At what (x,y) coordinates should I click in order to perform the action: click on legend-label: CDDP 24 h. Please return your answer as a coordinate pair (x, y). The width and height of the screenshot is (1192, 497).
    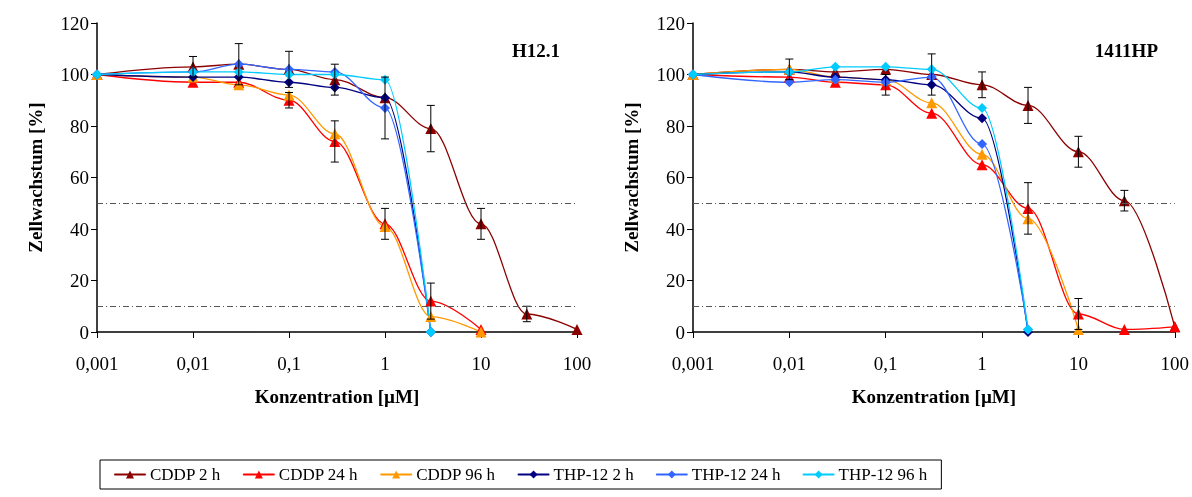
    Looking at the image, I should click on (318, 474).